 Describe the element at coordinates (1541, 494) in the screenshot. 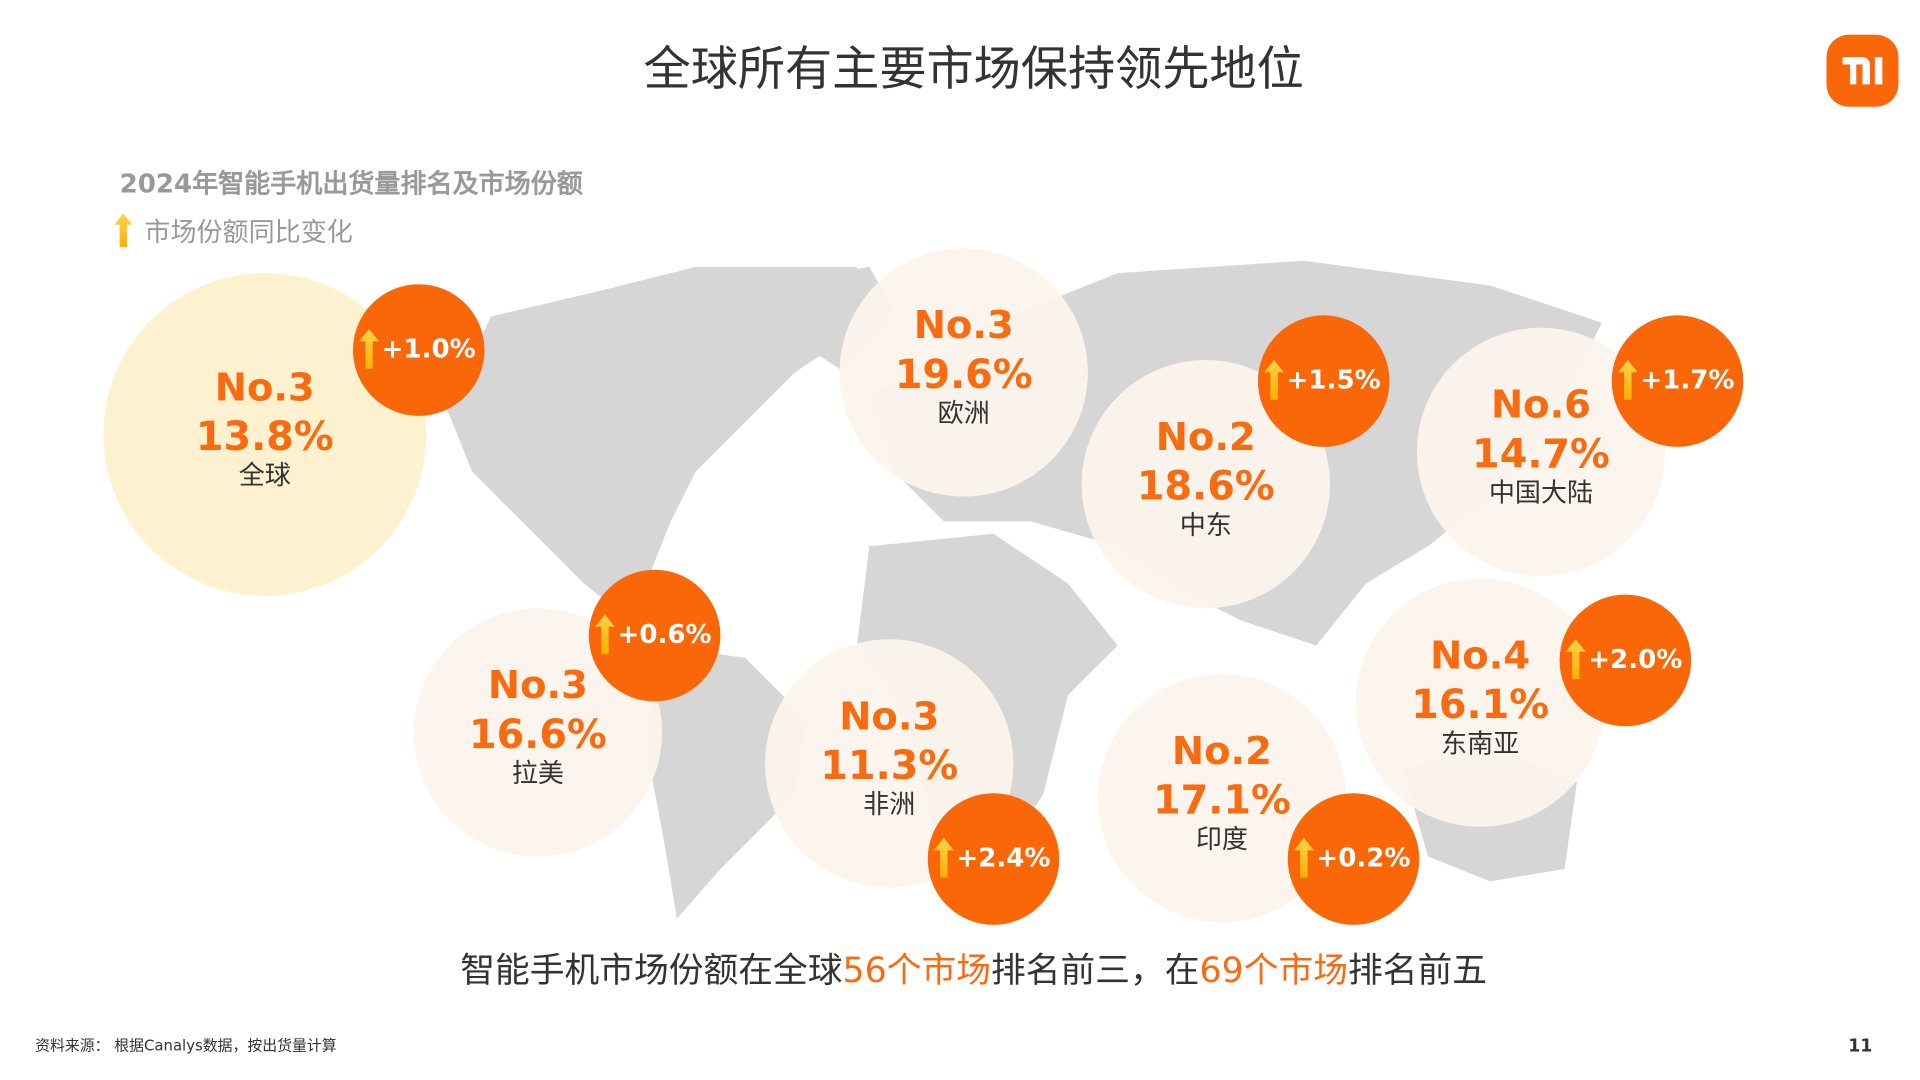

I see `market-region: 中国大陆` at that location.